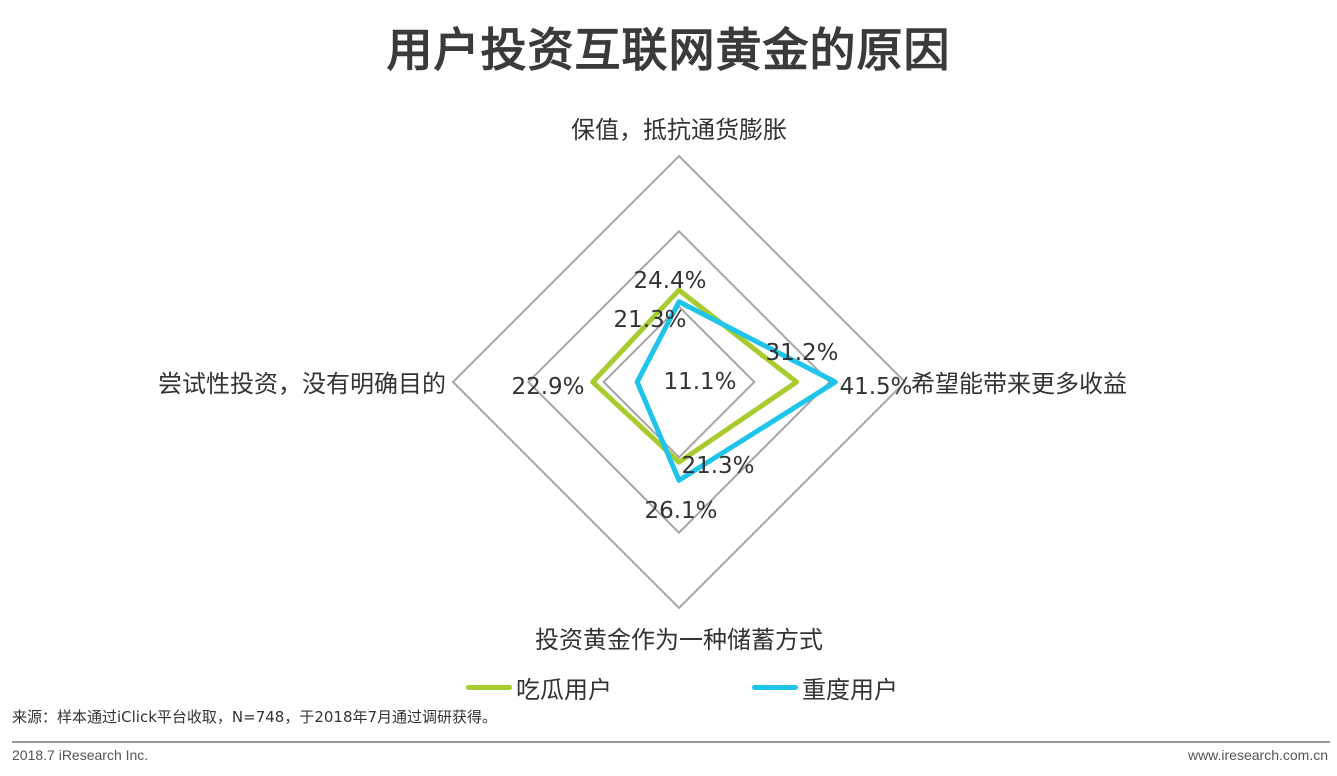 The height and width of the screenshot is (776, 1337). I want to click on value-label-s0-right: 31.2%, so click(801, 353).